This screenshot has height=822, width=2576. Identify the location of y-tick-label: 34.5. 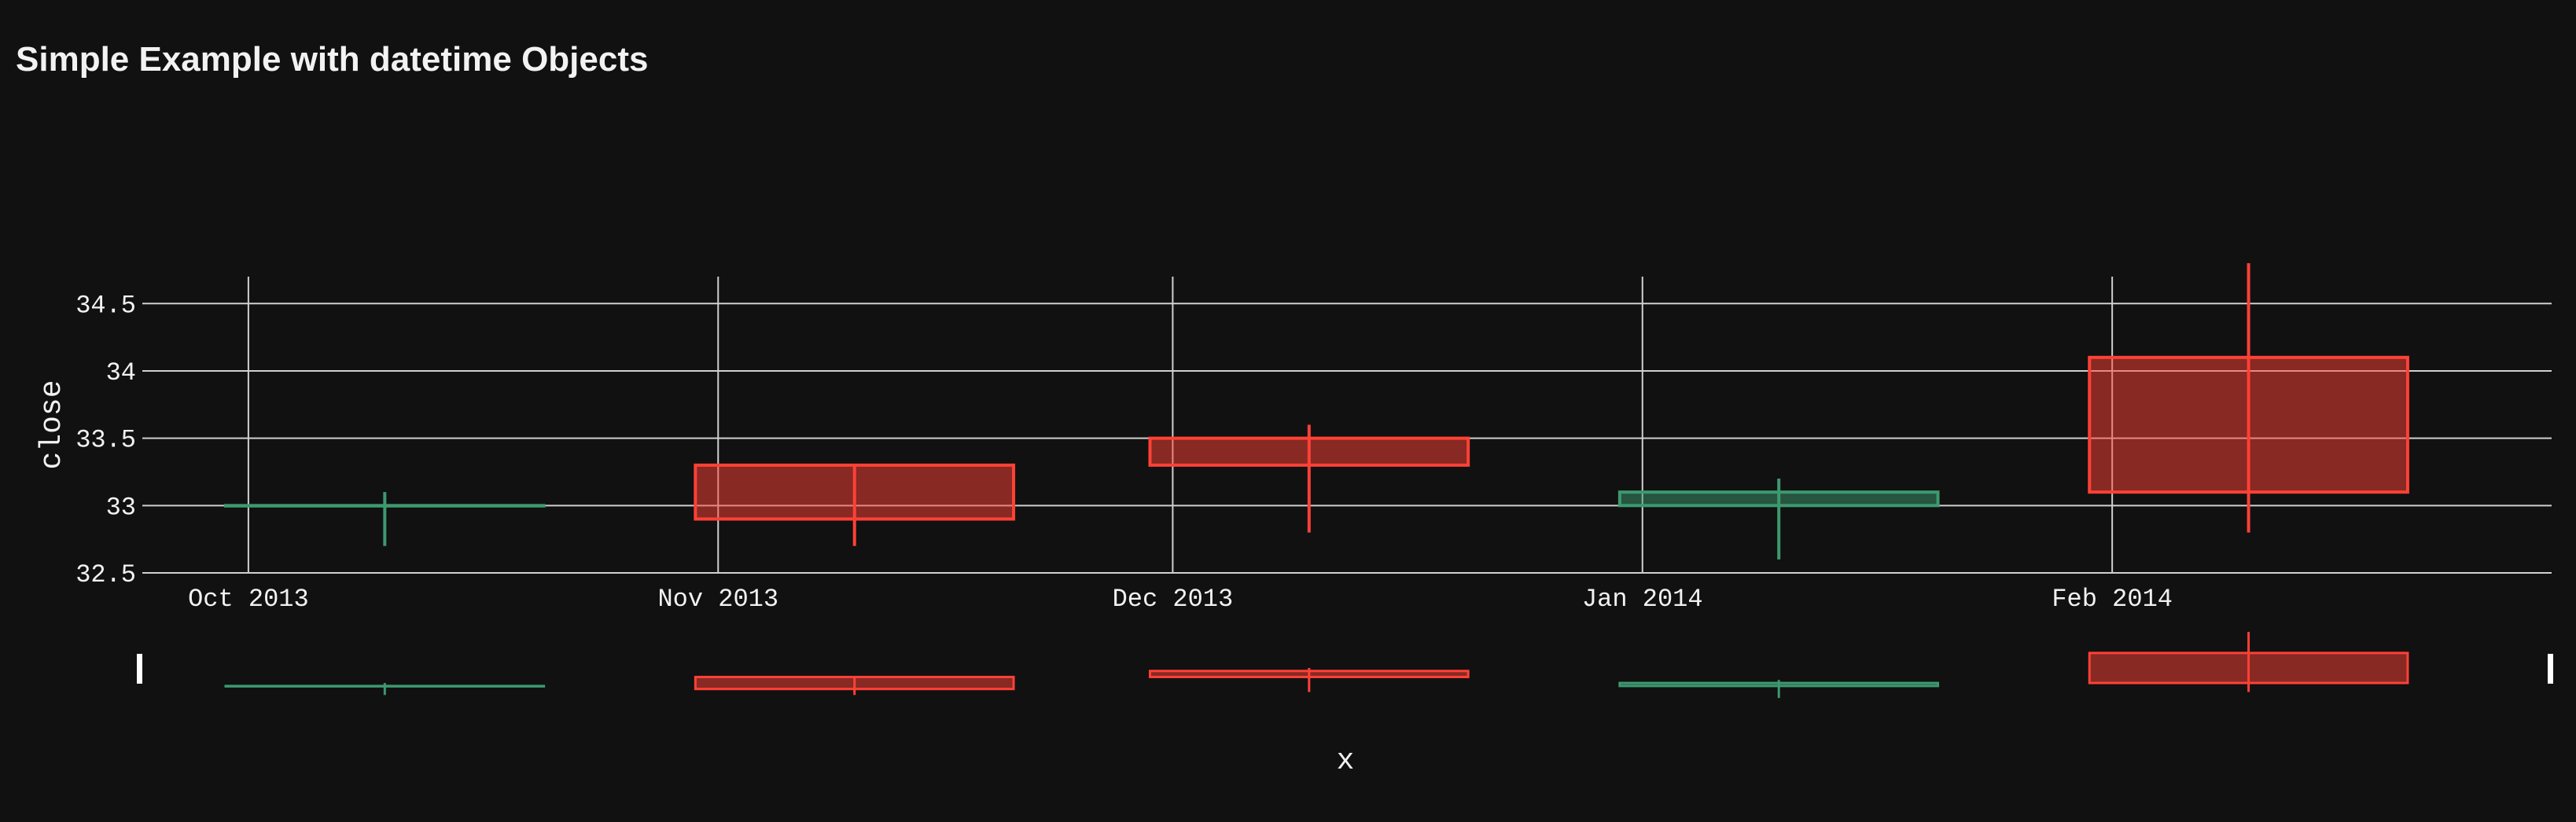
(105, 305).